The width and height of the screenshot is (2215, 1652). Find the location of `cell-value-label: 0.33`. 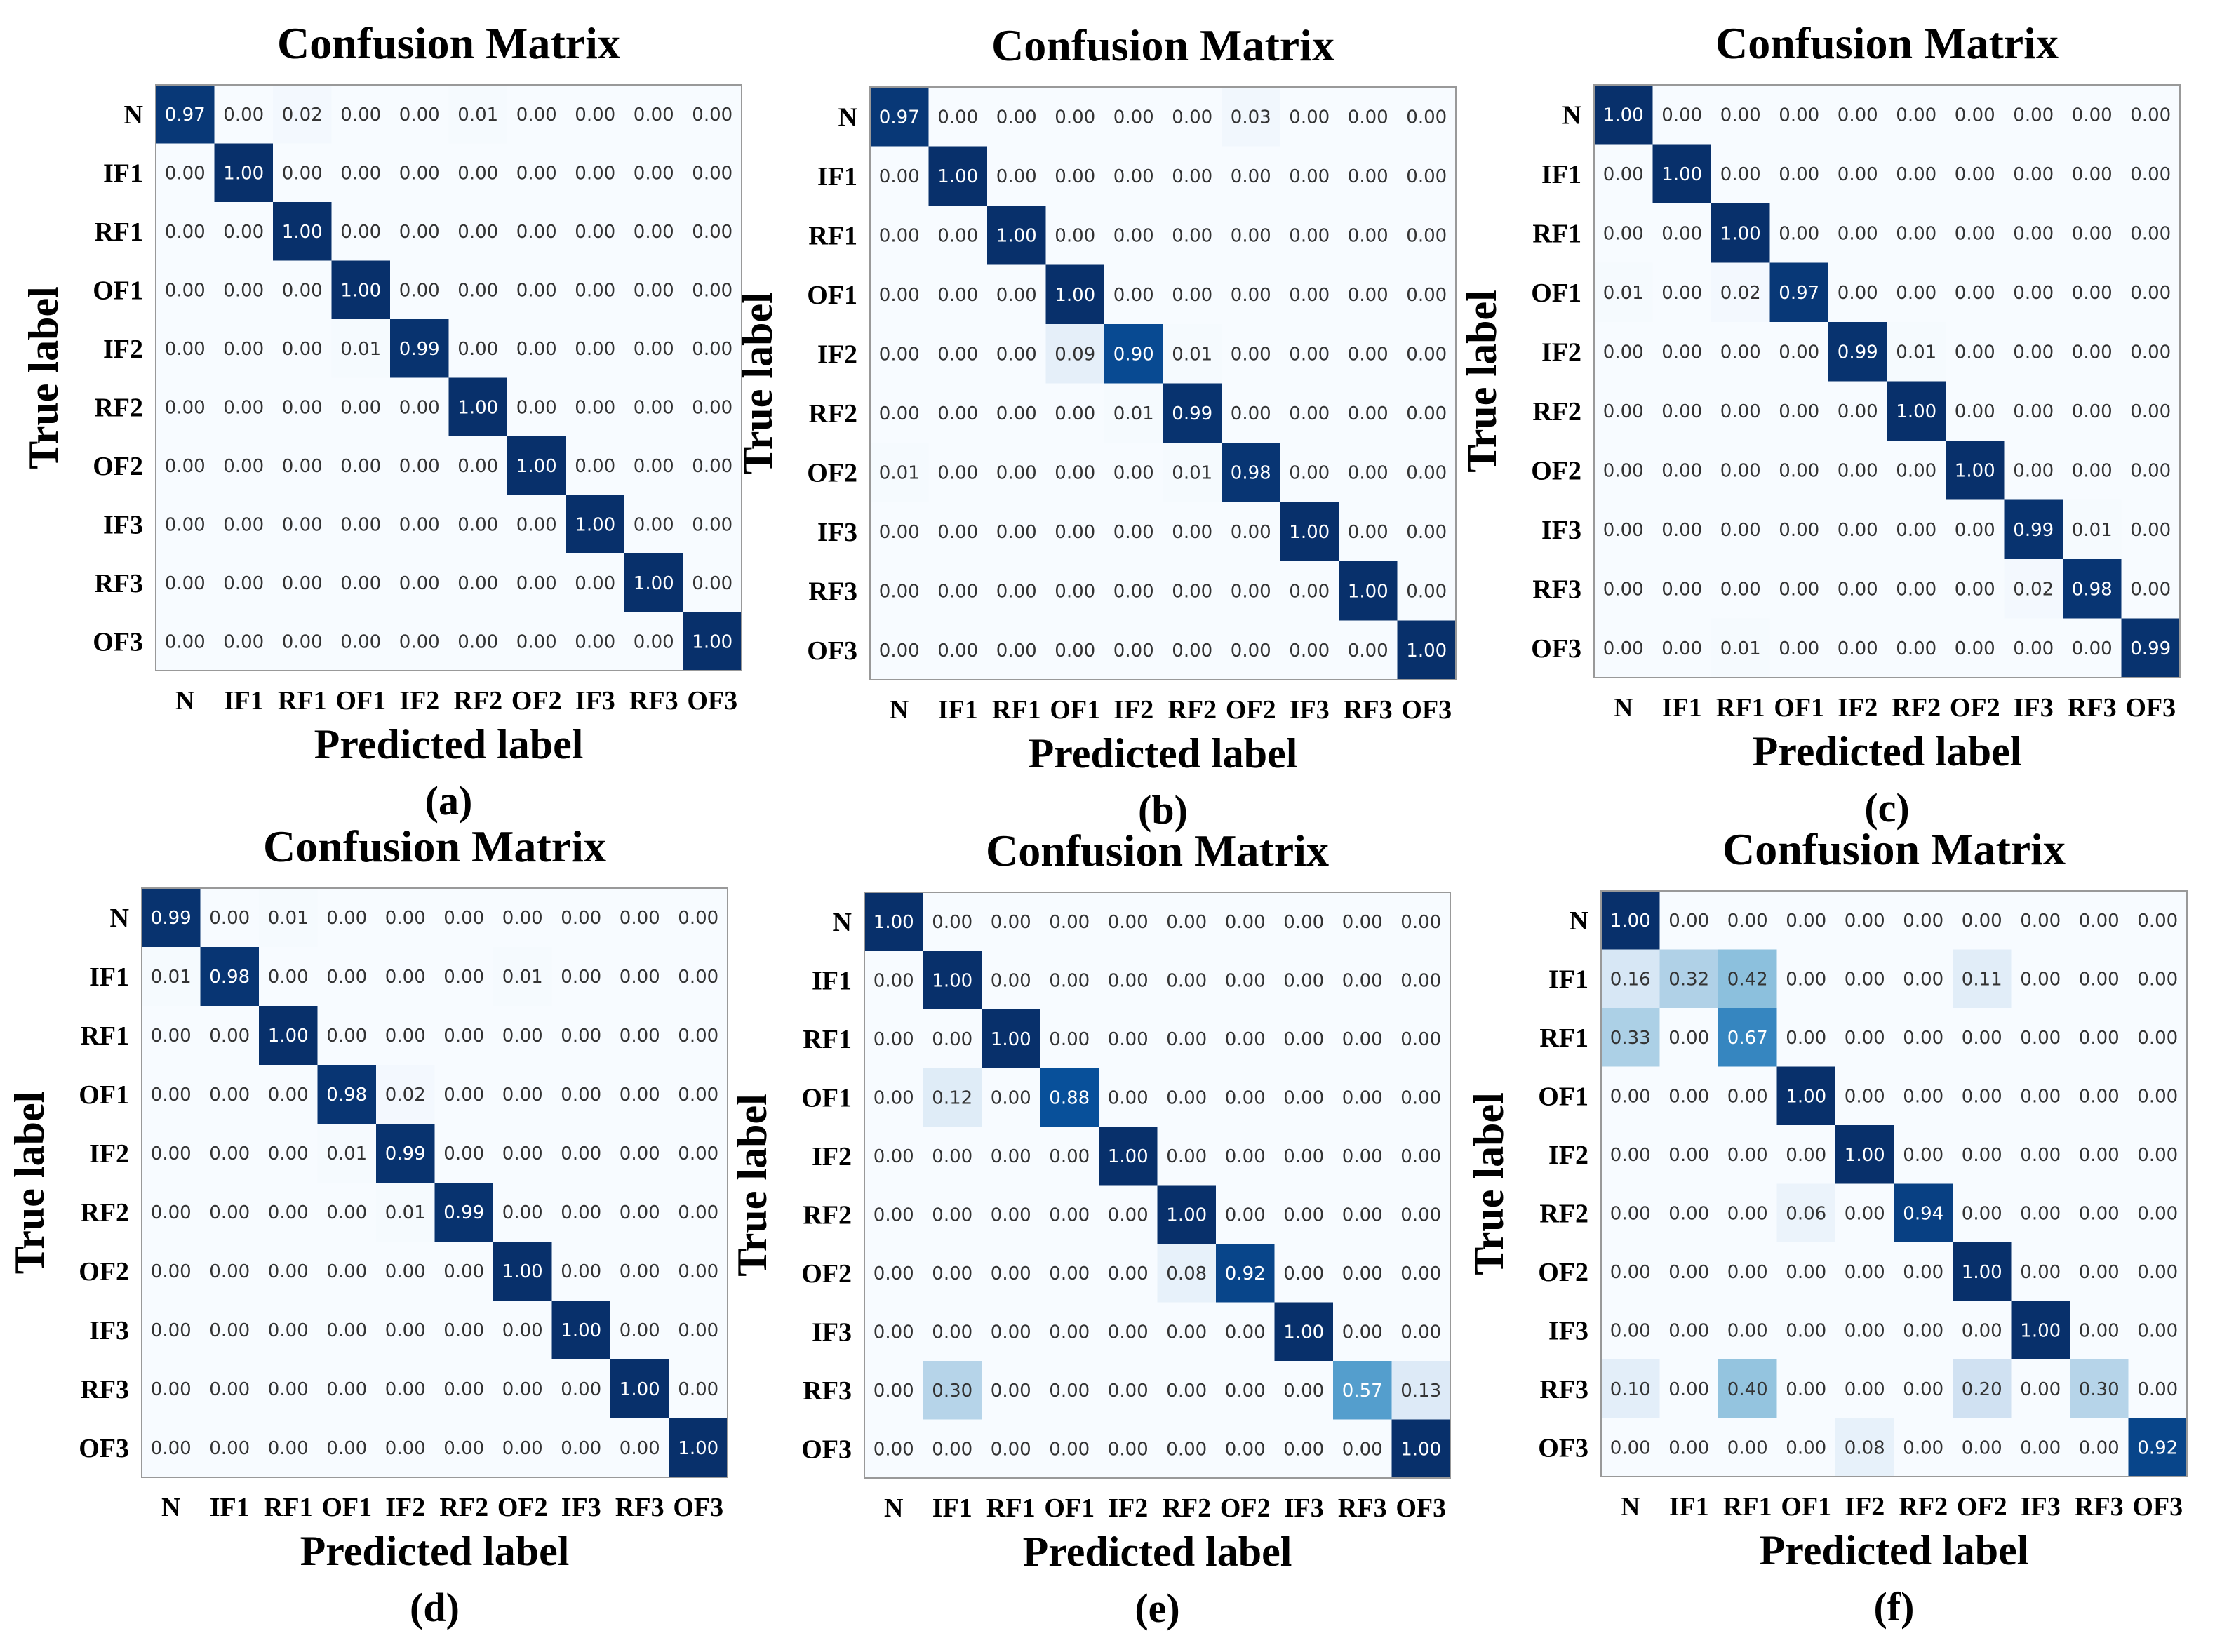

cell-value-label: 0.33 is located at coordinates (1630, 1038).